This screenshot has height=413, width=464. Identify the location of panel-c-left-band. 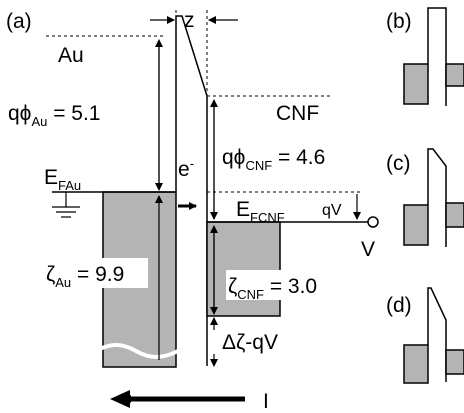
(416, 225).